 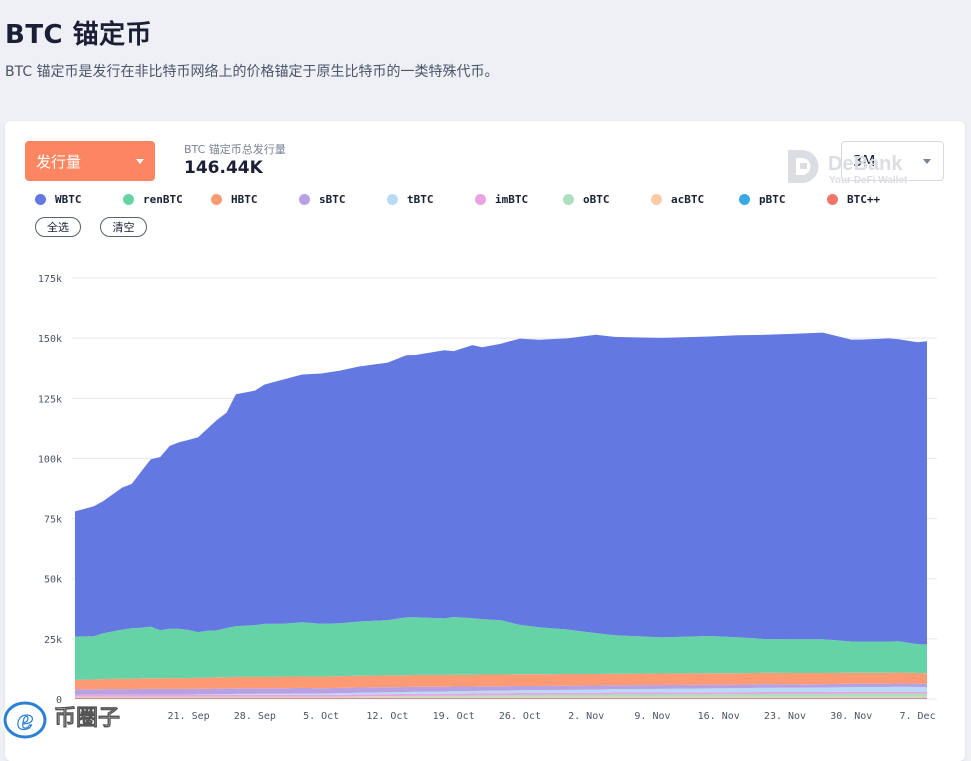 What do you see at coordinates (79, 35) in the screenshot?
I see `page-title: BTC 锚定币` at bounding box center [79, 35].